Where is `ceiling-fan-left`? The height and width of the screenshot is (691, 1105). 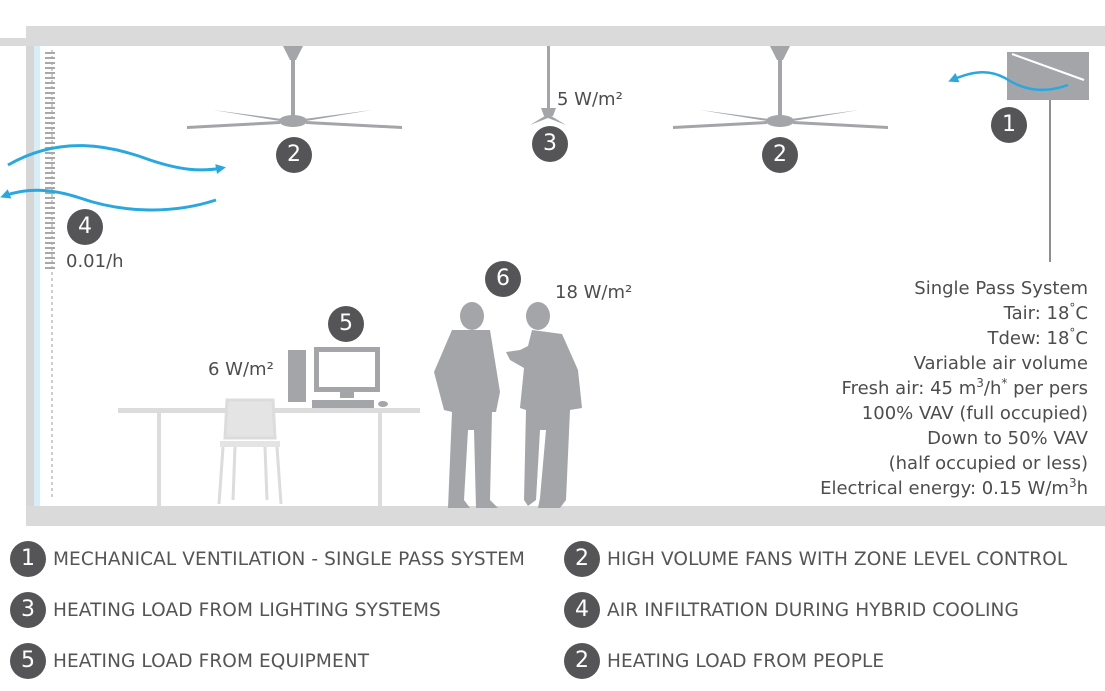
ceiling-fan-left is located at coordinates (294, 87).